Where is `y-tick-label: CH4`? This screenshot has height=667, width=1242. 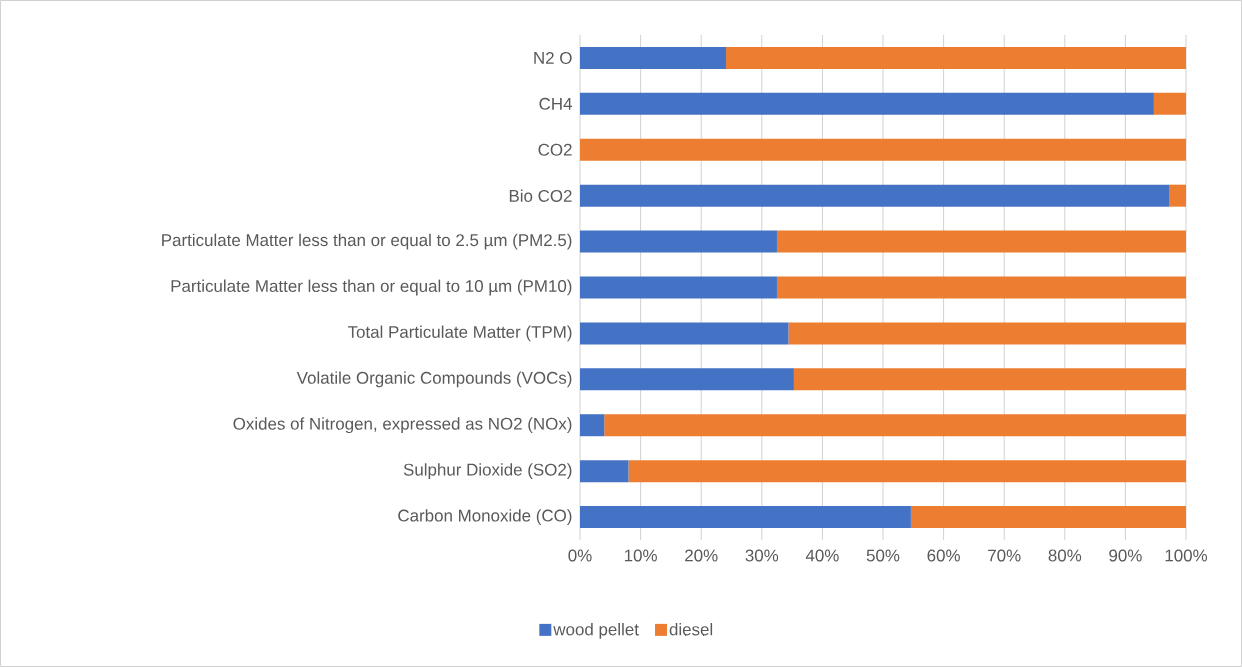 y-tick-label: CH4 is located at coordinates (555, 103).